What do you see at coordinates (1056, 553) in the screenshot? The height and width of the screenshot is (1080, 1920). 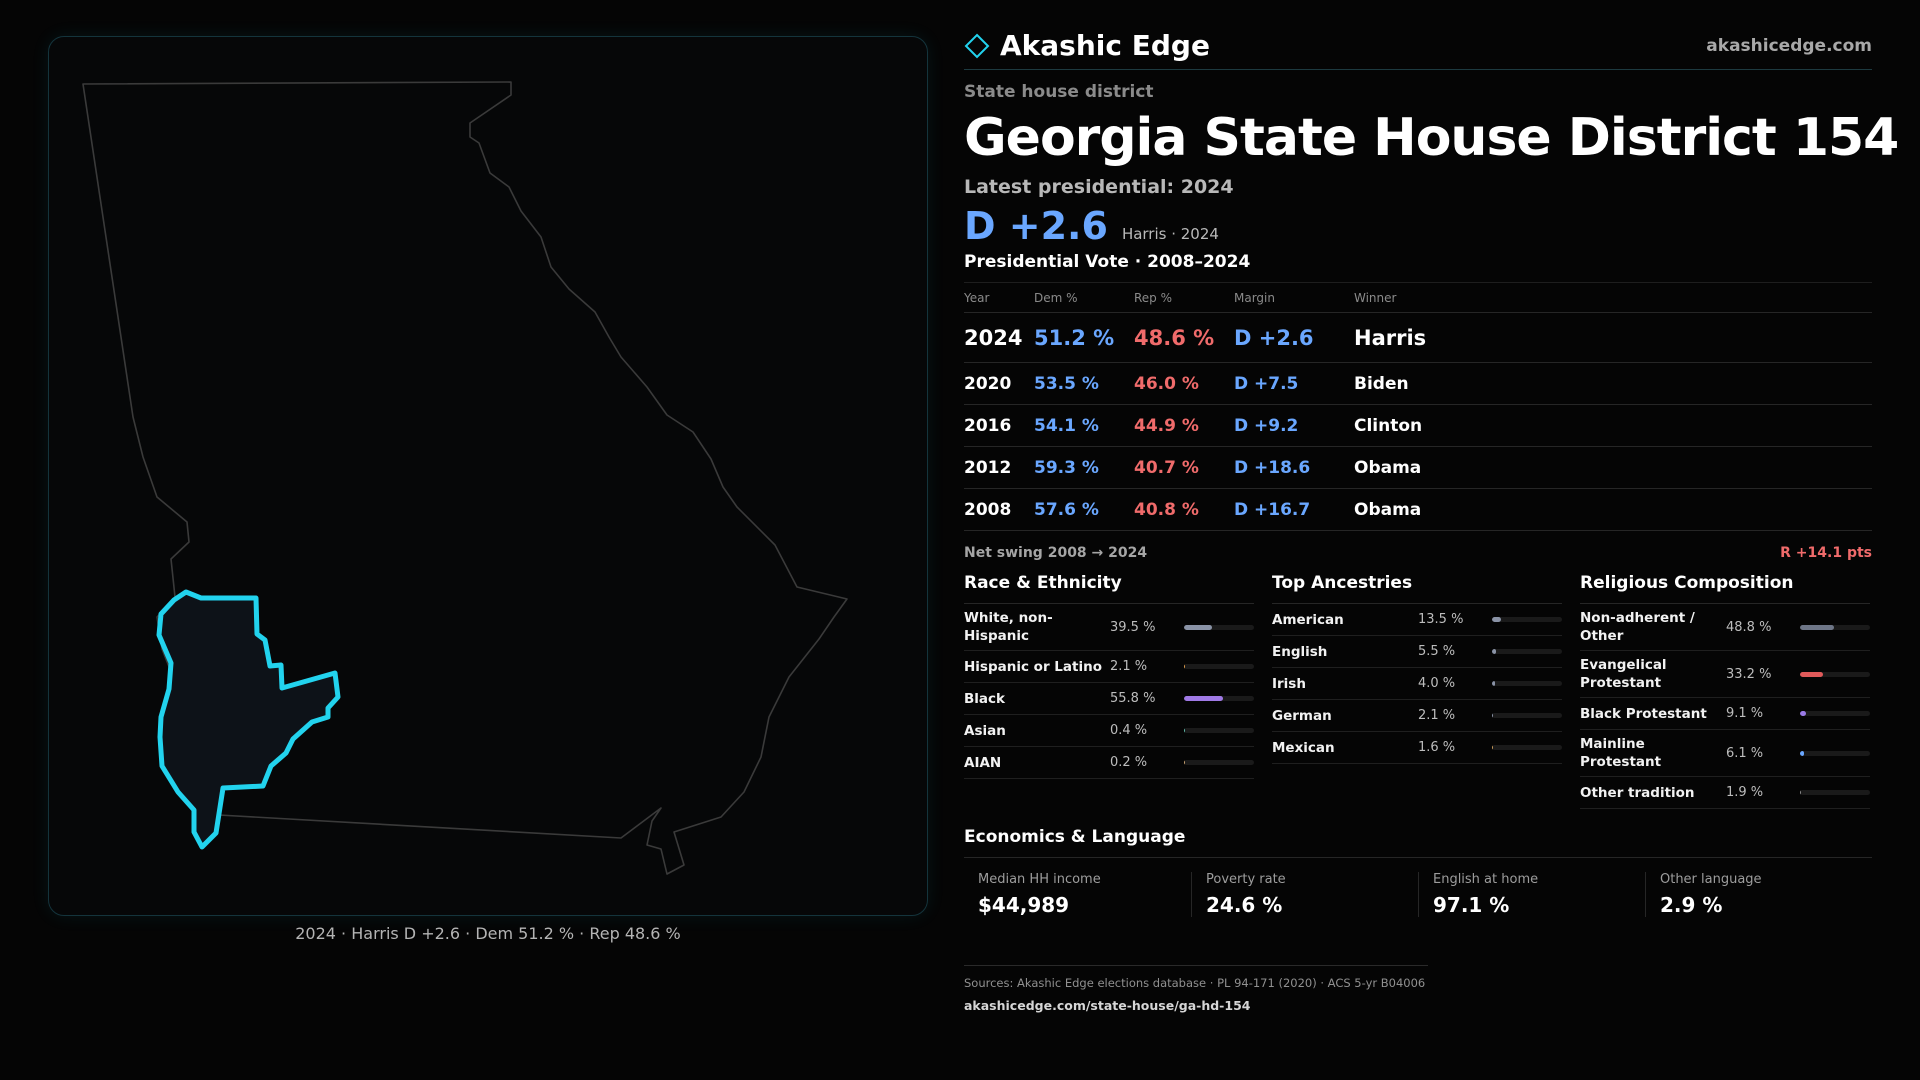 I see `net-swing-label: Net swing 2008 → 2024` at bounding box center [1056, 553].